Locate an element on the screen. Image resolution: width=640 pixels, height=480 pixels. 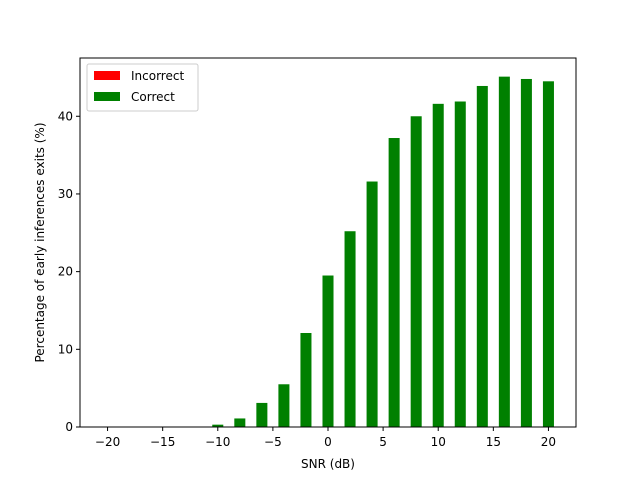
legend-swatch-correct is located at coordinates (107, 96).